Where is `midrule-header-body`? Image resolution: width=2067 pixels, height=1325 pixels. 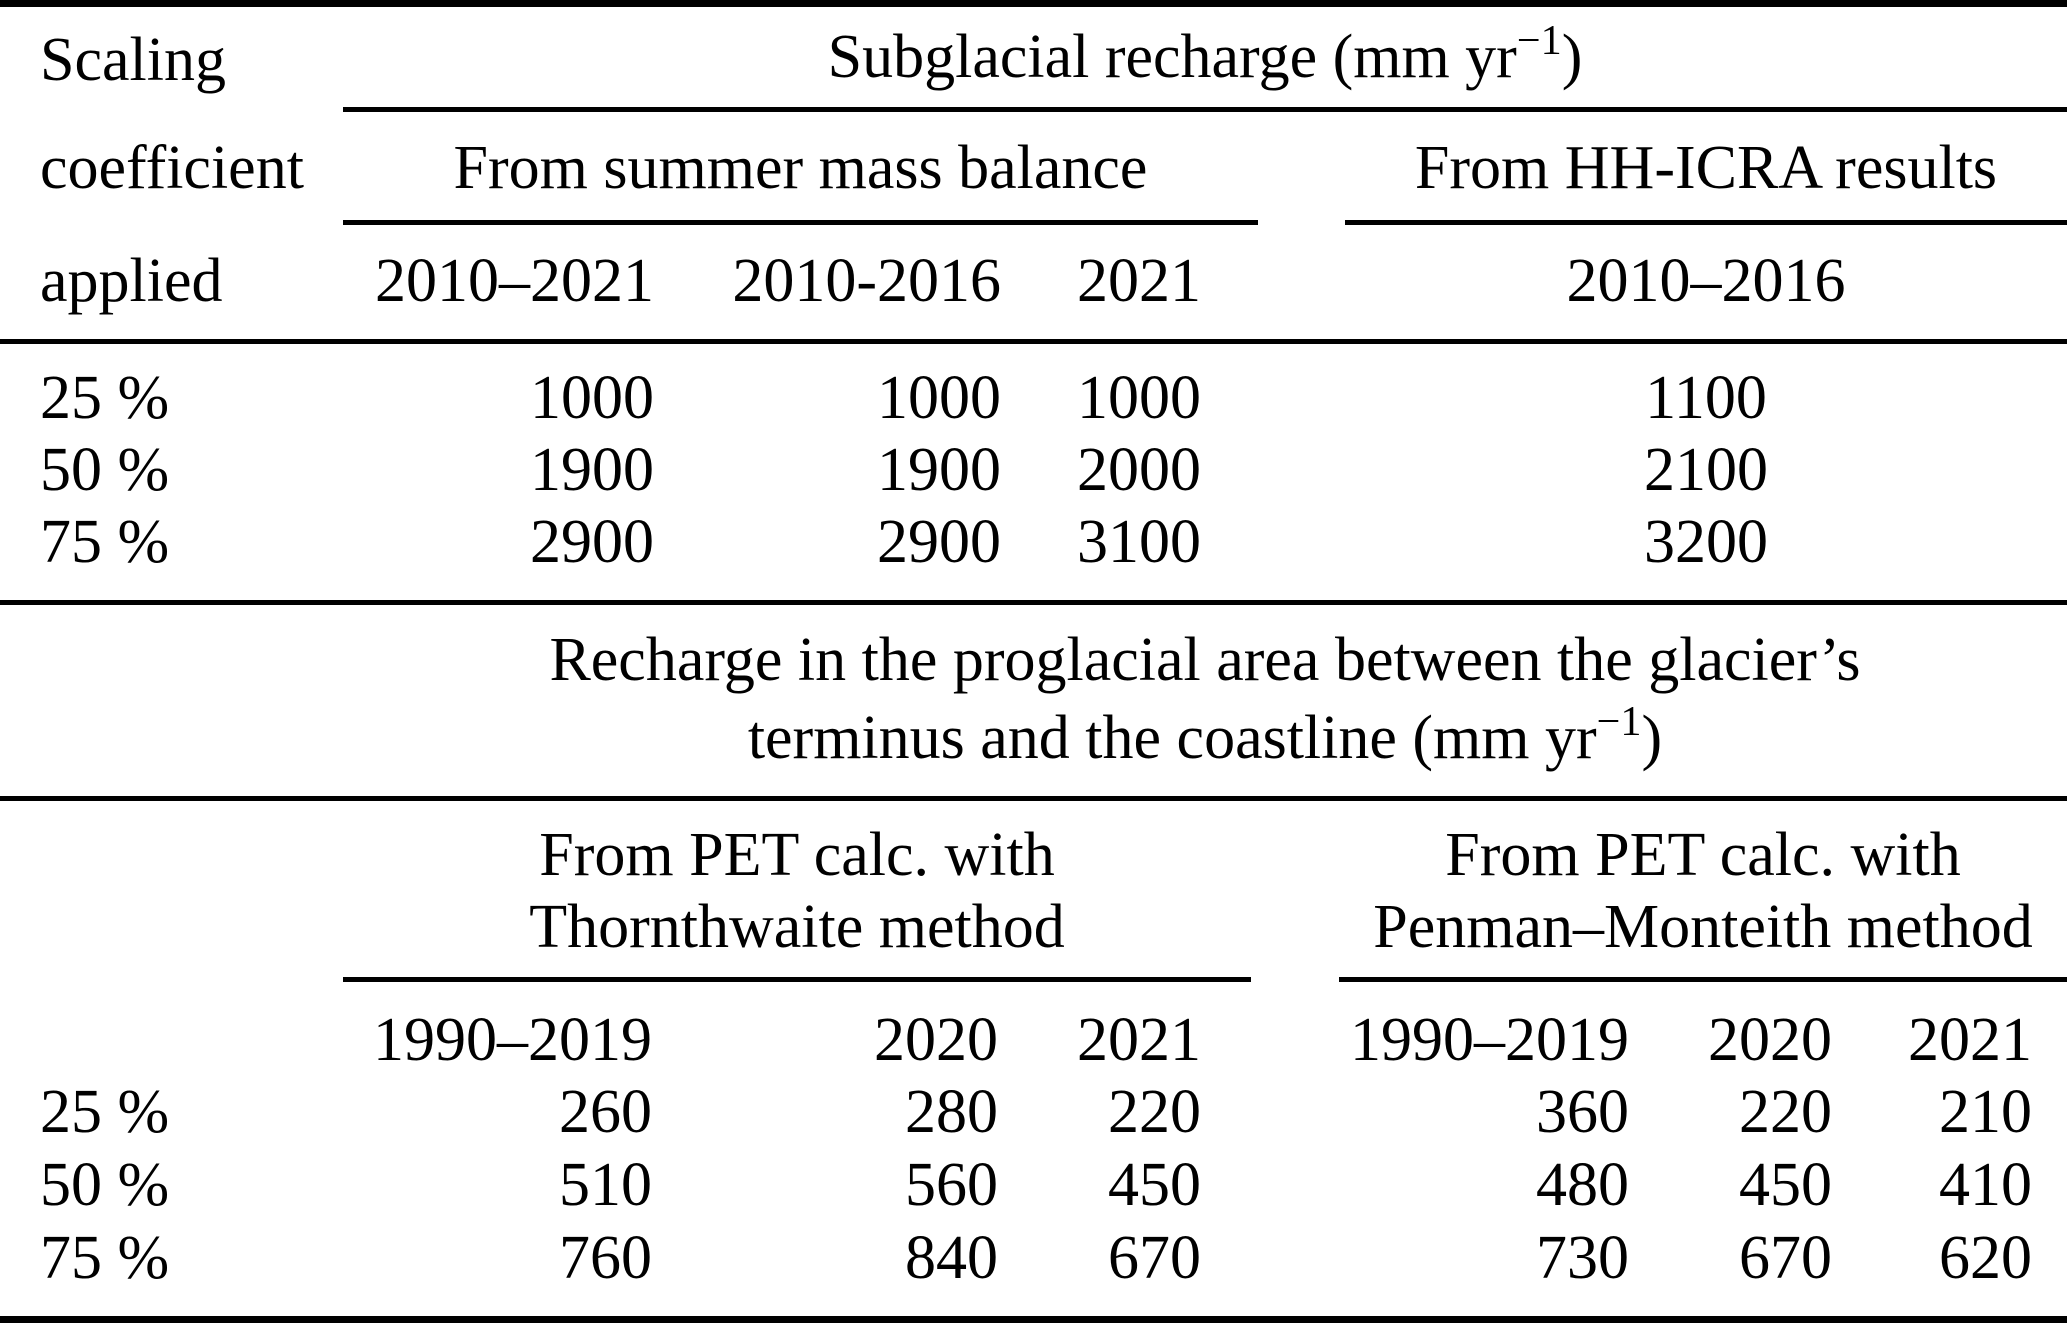 midrule-header-body is located at coordinates (1033, 341).